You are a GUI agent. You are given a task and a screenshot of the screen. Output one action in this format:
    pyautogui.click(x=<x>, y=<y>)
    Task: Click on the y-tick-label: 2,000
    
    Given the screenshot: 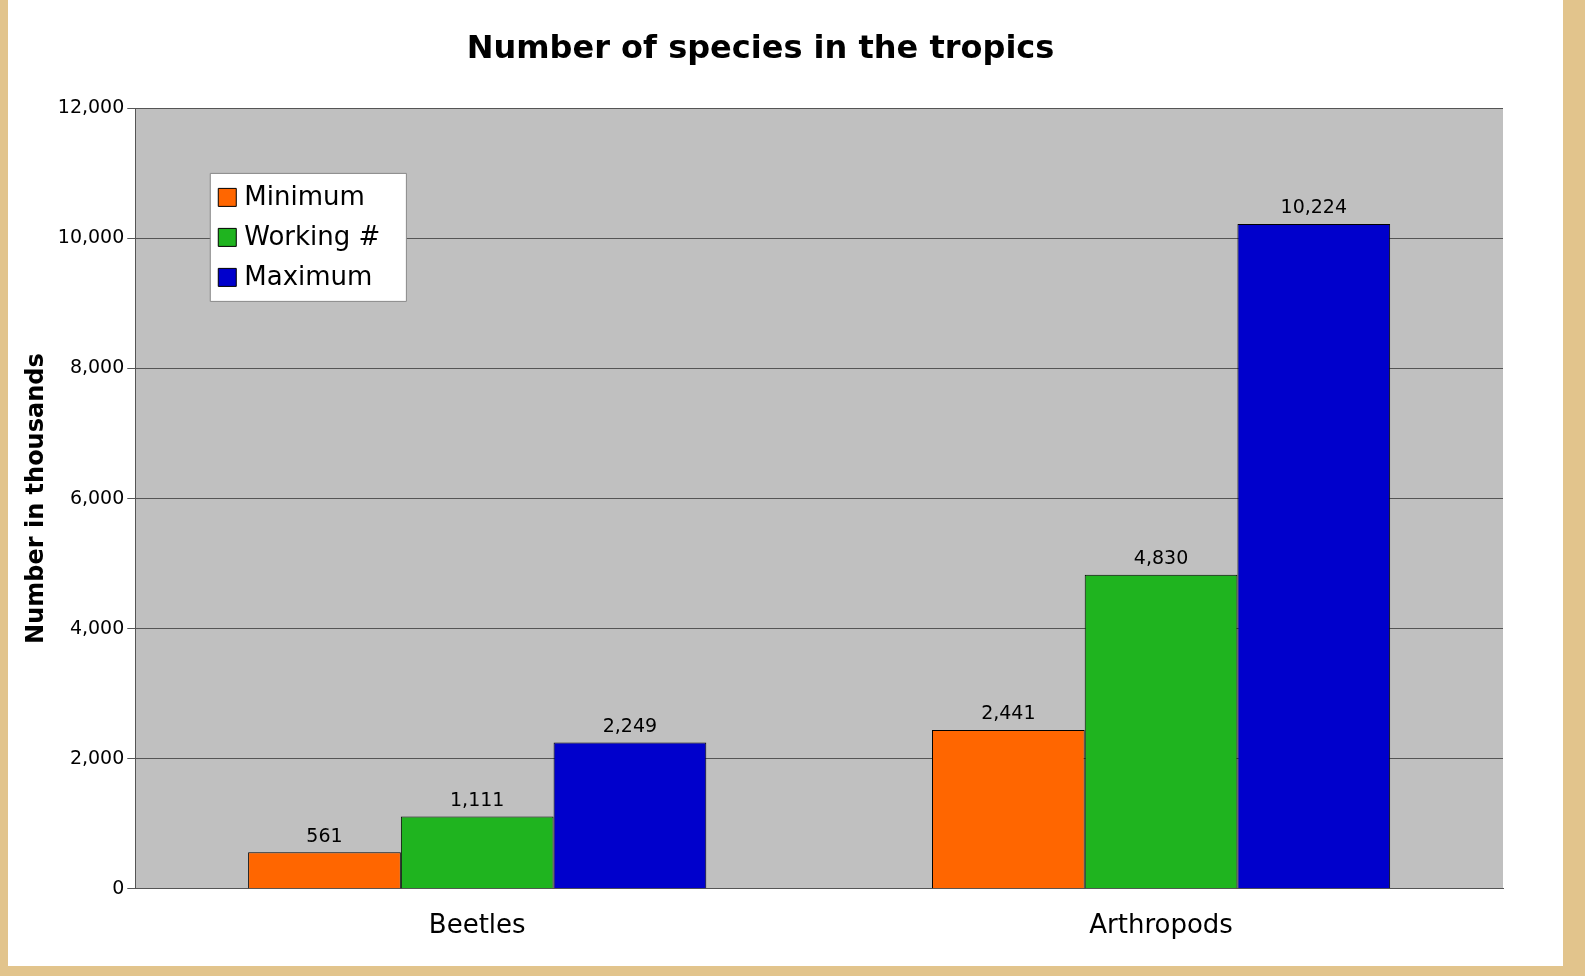 What is the action you would take?
    pyautogui.click(x=97, y=756)
    